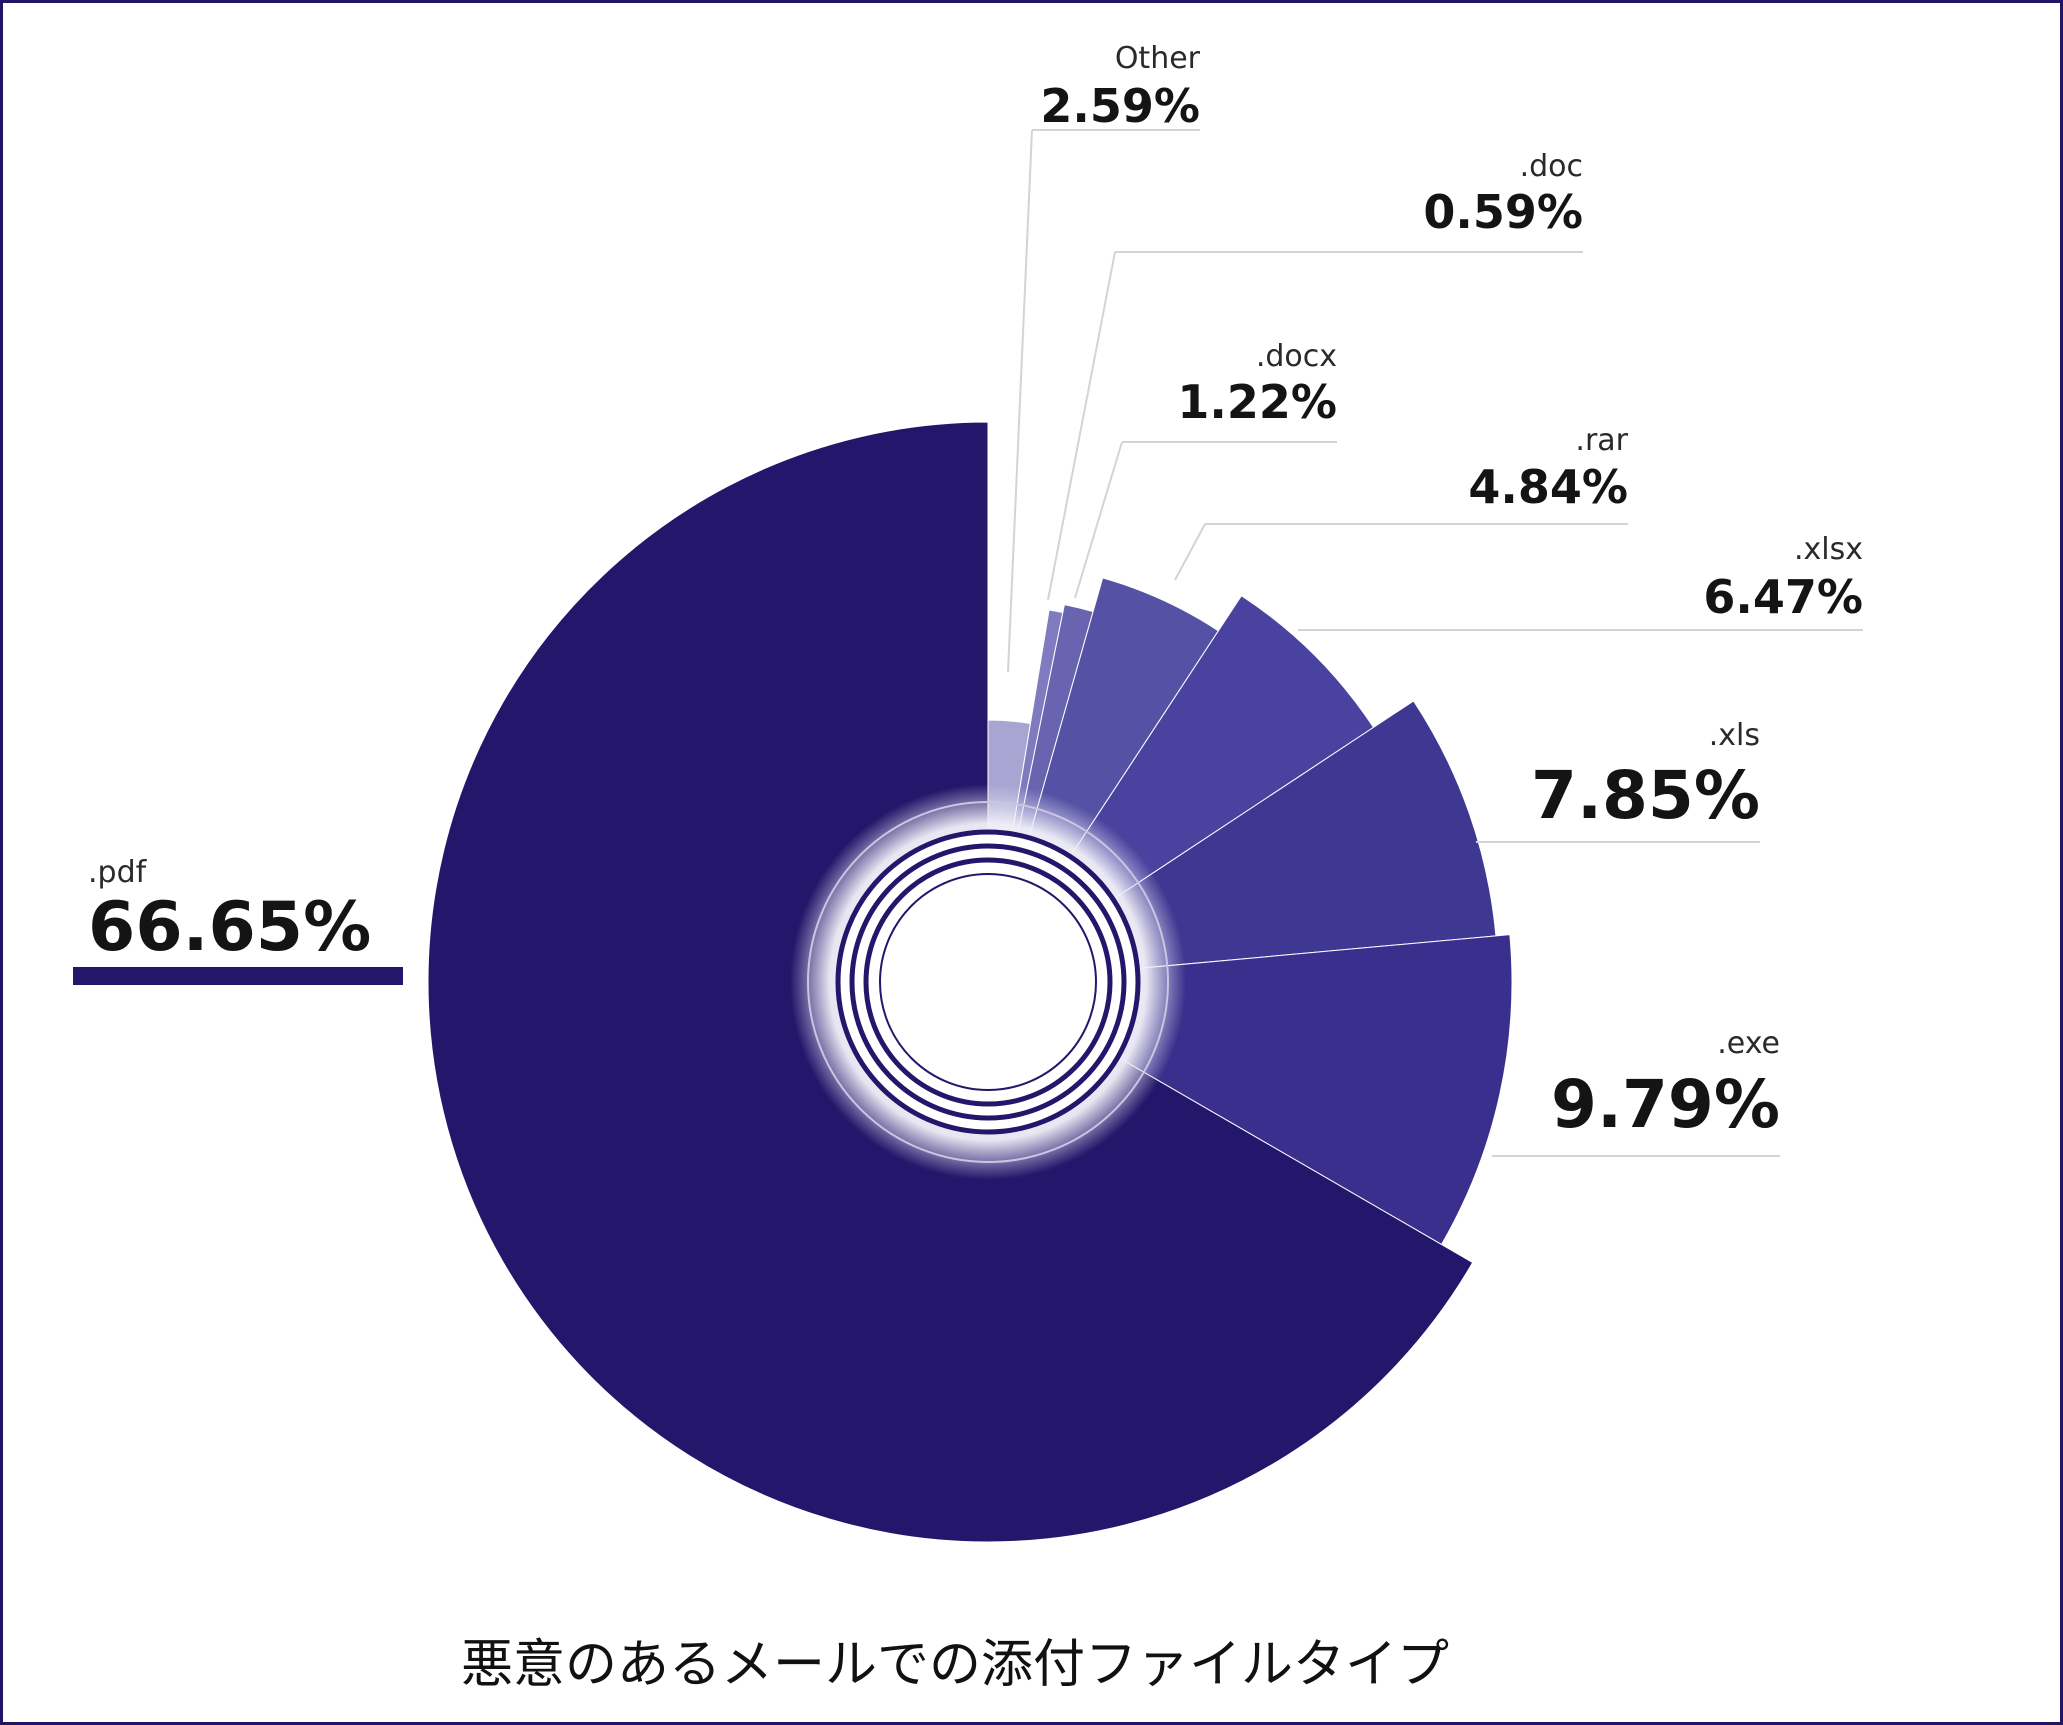 This screenshot has width=2063, height=1725. What do you see at coordinates (1665, 1104) in the screenshot?
I see `percent-label-exe: 9.79%` at bounding box center [1665, 1104].